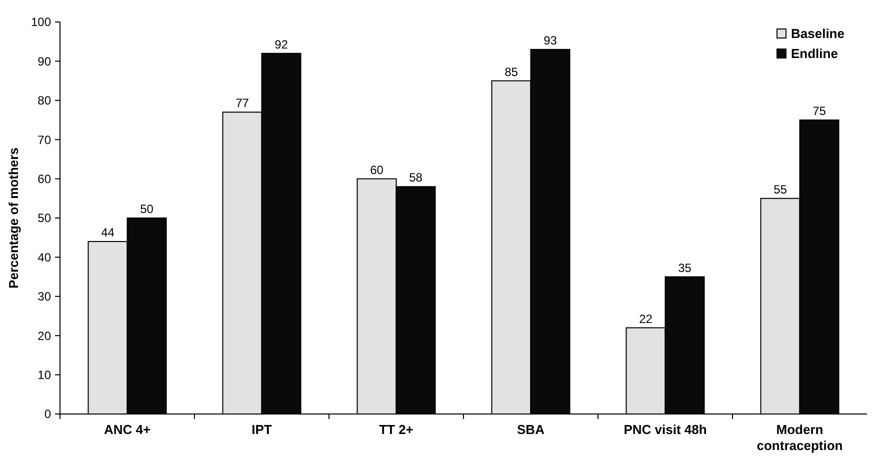  I want to click on data-label: 58, so click(416, 177).